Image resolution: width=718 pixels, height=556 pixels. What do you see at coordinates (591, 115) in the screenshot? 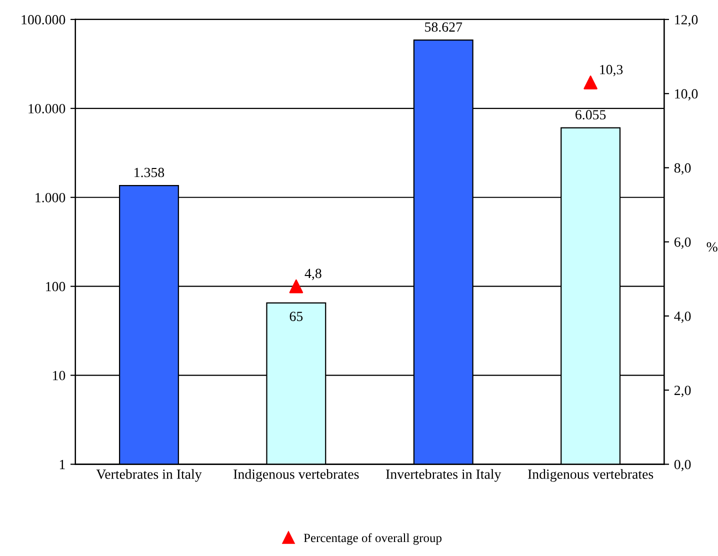
I see `data-label: 6.055` at bounding box center [591, 115].